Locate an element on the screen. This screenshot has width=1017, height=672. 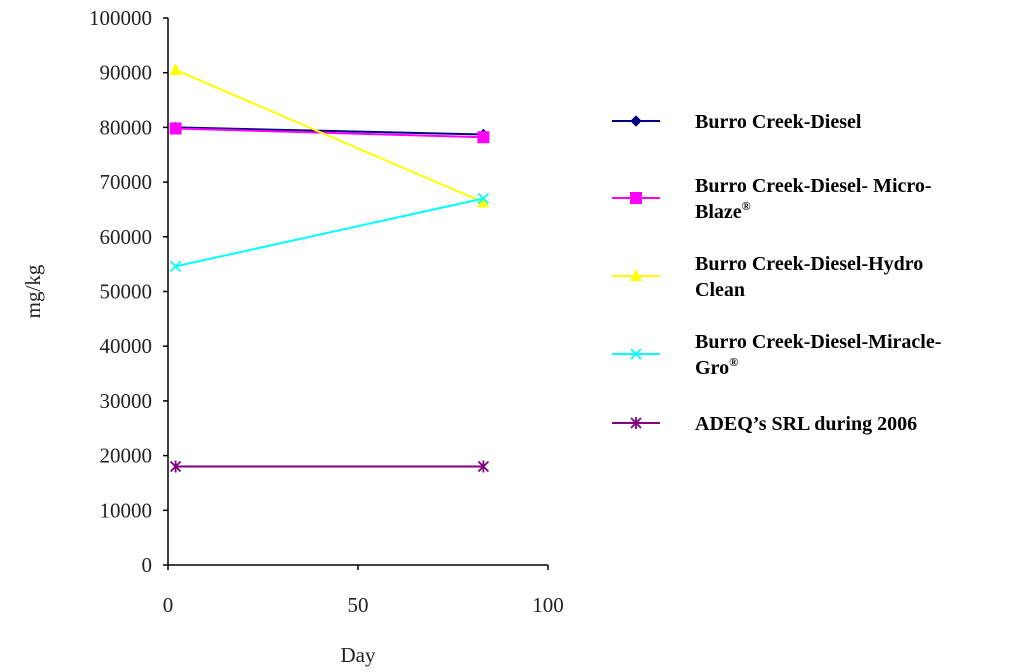
legend-label: Gro® is located at coordinates (716, 367).